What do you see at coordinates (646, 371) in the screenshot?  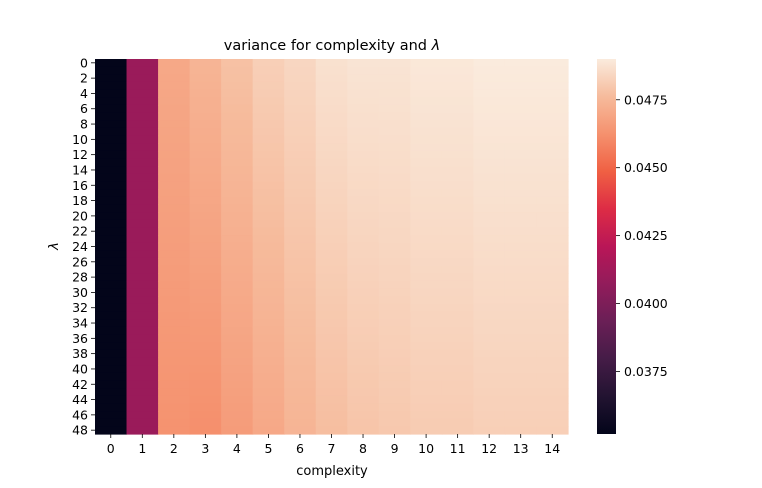 I see `colorbar-tick-label: 0.0375` at bounding box center [646, 371].